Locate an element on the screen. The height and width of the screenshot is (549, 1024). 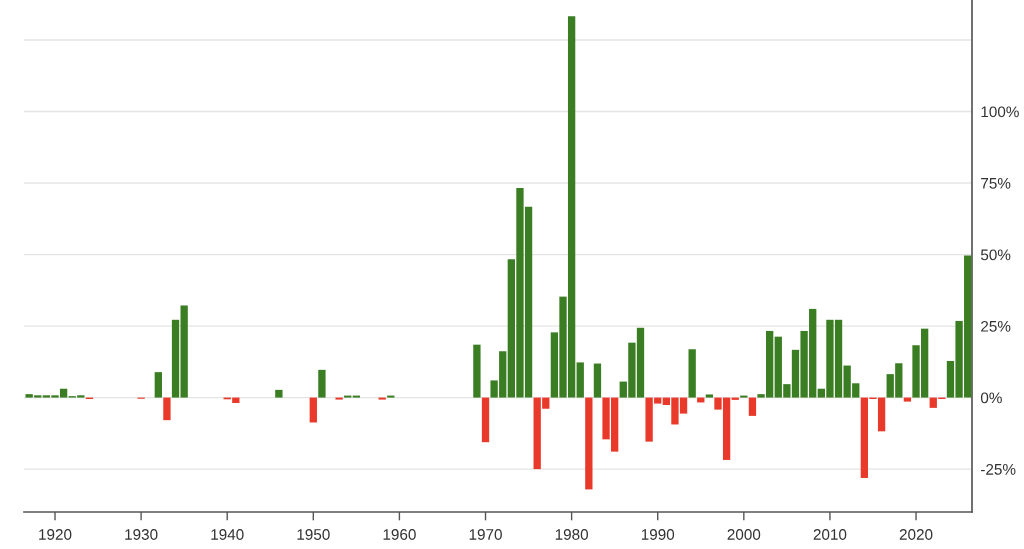
x-tick-label: 2020 is located at coordinates (916, 534).